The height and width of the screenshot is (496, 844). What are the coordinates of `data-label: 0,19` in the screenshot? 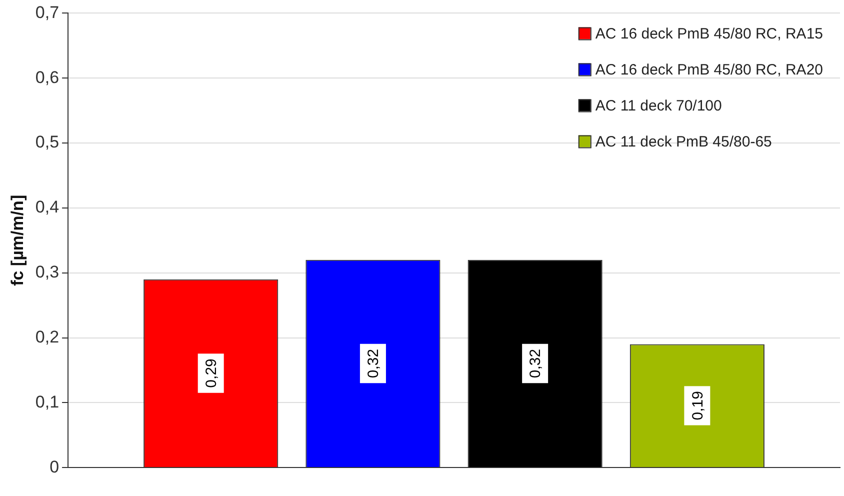 It's located at (697, 405).